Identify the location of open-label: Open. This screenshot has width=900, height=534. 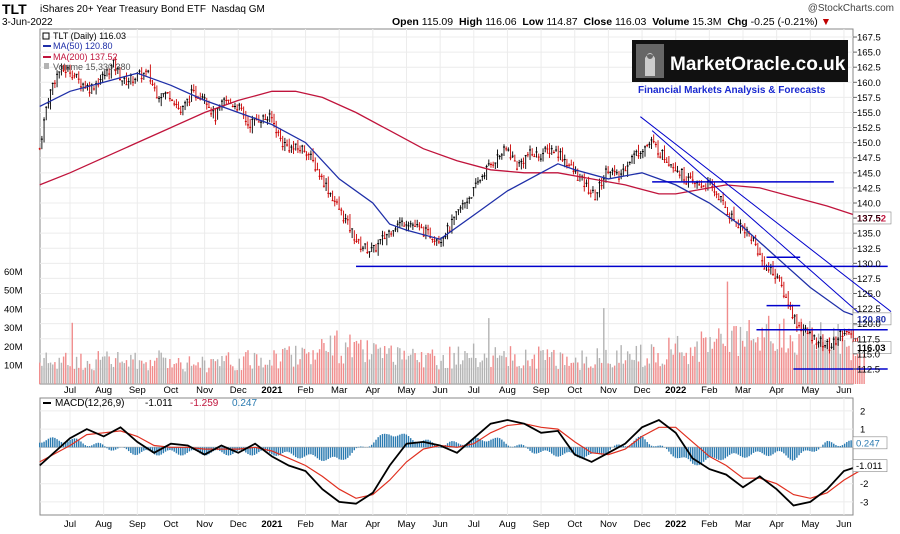
(405, 22).